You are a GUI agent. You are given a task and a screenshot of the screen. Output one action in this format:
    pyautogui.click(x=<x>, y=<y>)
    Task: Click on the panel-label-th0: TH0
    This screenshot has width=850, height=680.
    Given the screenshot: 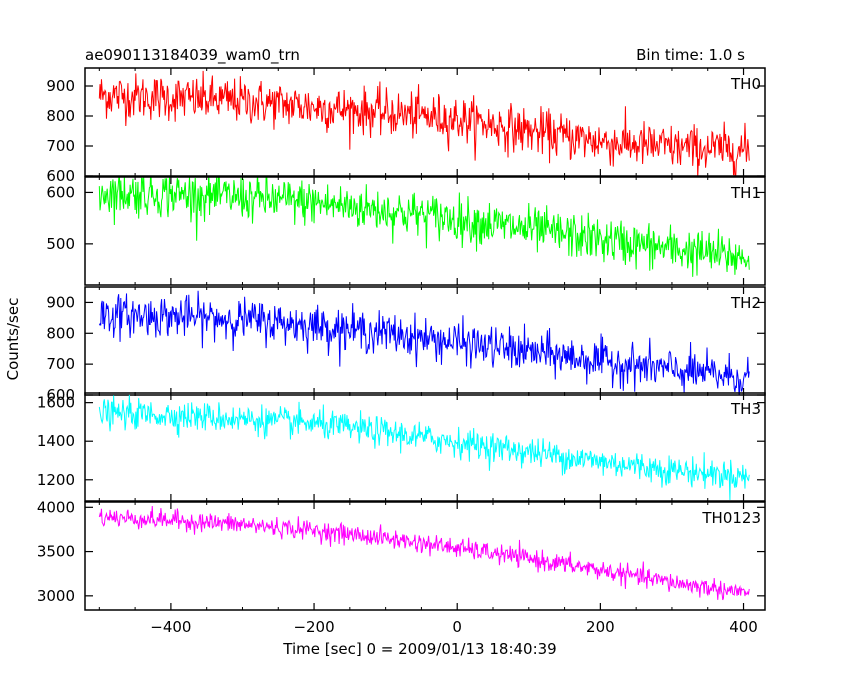 What is the action you would take?
    pyautogui.click(x=745, y=84)
    